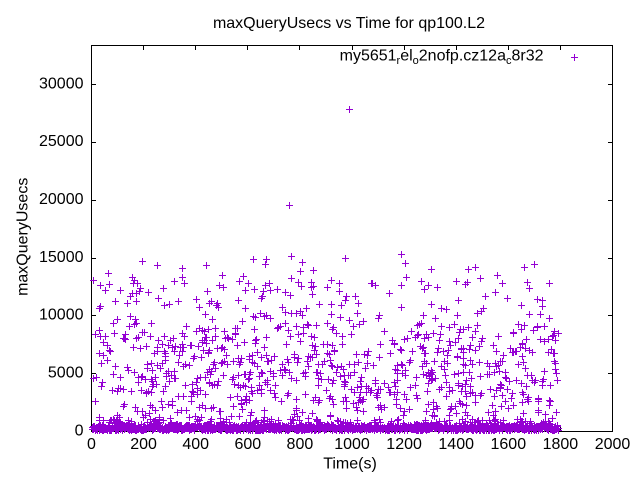 The image size is (640, 480). Describe the element at coordinates (23, 237) in the screenshot. I see `svg-text: maxQueryUsecs` at that location.